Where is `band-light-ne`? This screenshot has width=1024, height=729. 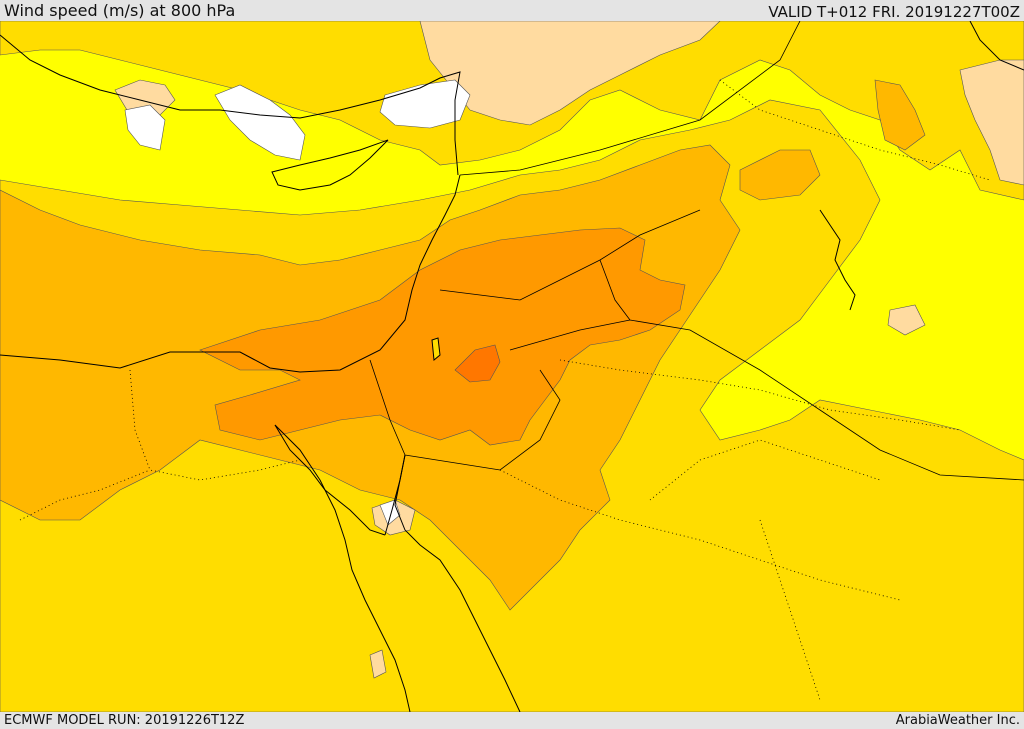
band-light-ne is located at coordinates (991, 122).